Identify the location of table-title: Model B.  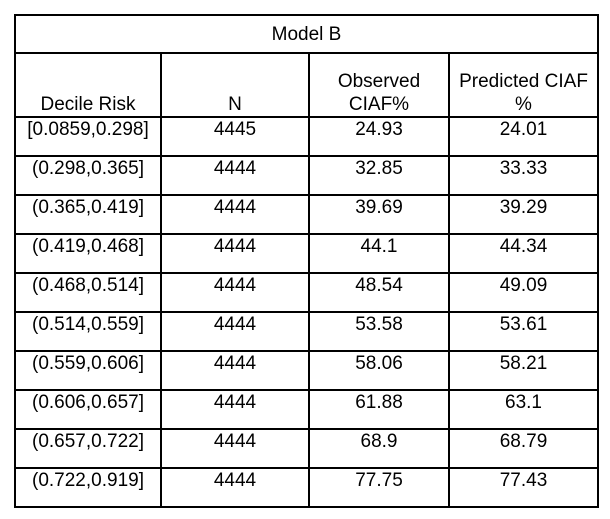
(306, 34).